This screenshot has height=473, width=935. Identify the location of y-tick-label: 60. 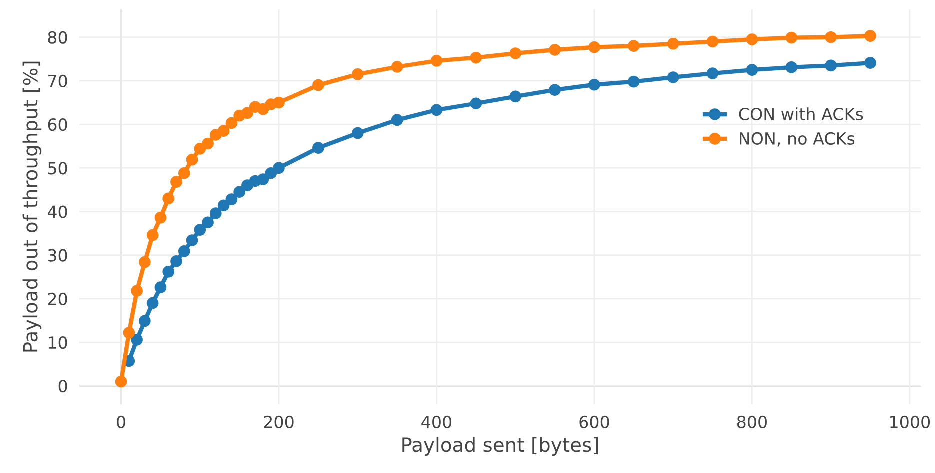
(58, 125).